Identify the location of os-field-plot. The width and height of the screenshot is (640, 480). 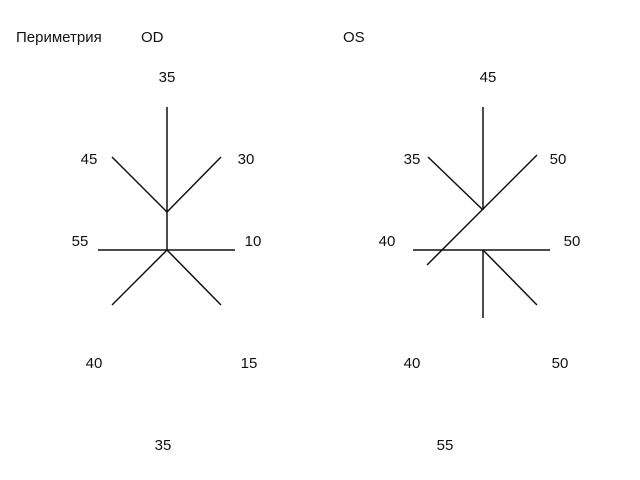
(481, 212).